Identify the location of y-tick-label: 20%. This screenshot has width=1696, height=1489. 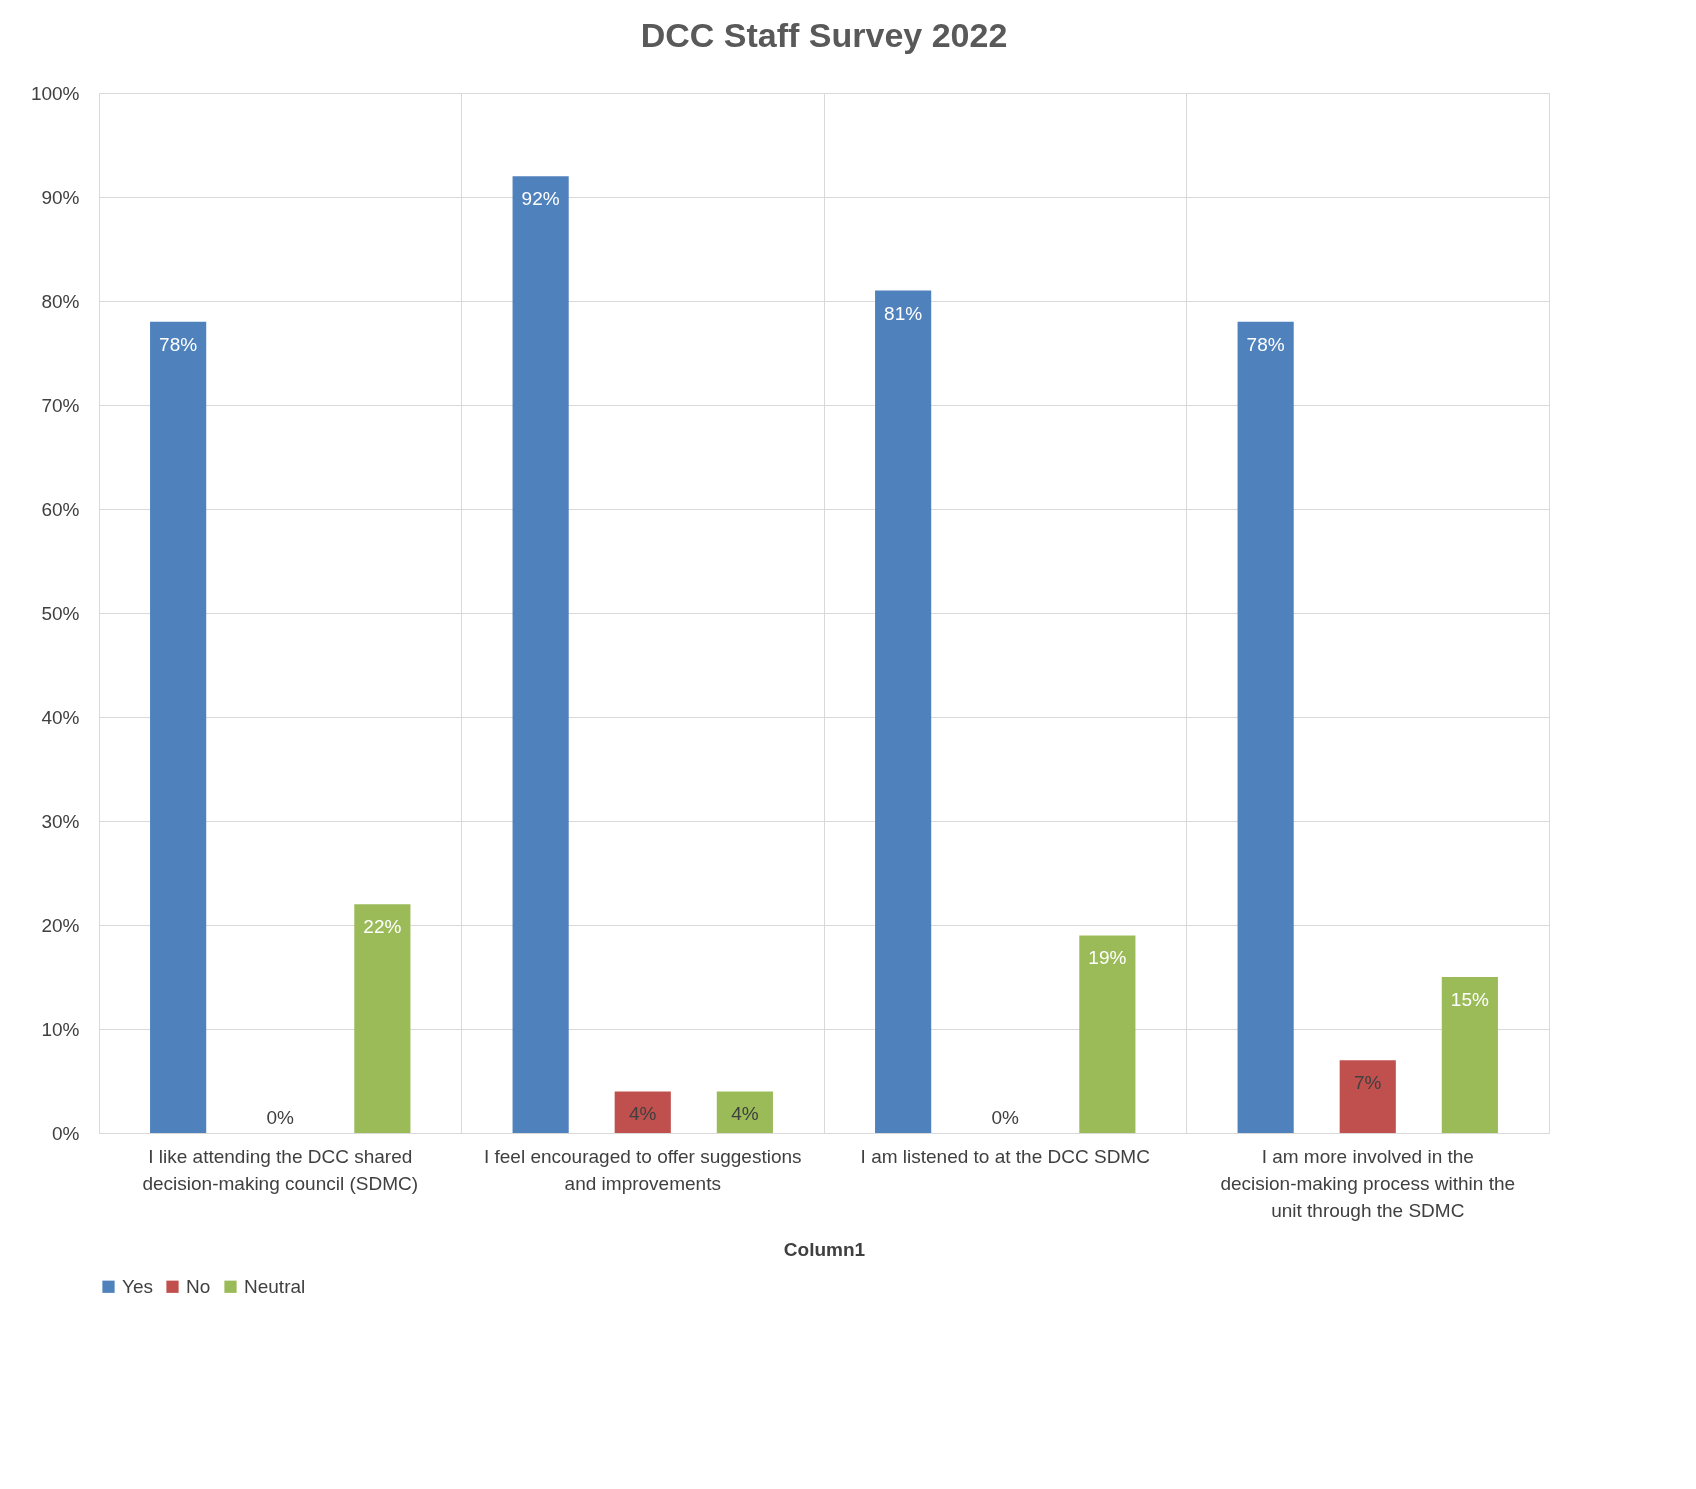
(60, 925).